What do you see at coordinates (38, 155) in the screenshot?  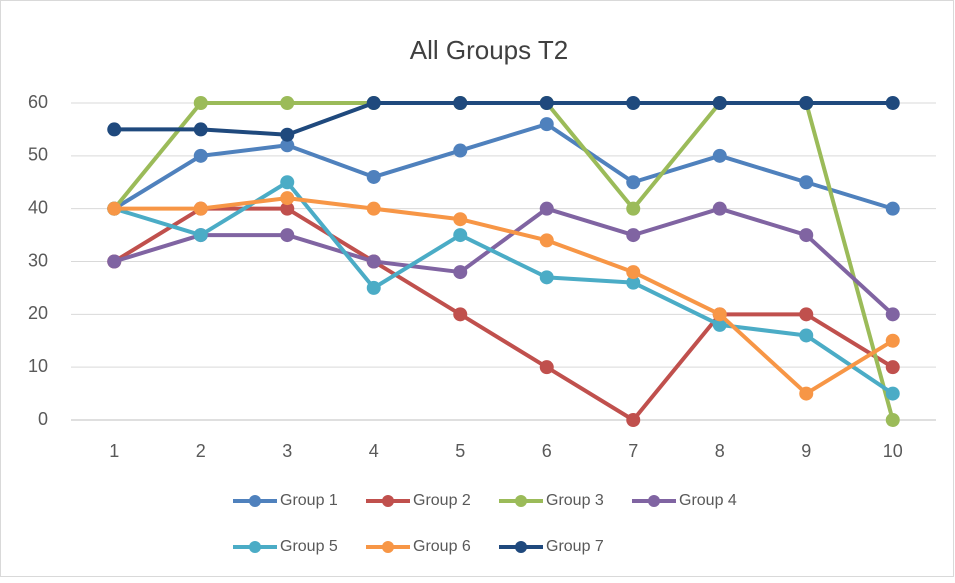 I see `y-tick-label: 50` at bounding box center [38, 155].